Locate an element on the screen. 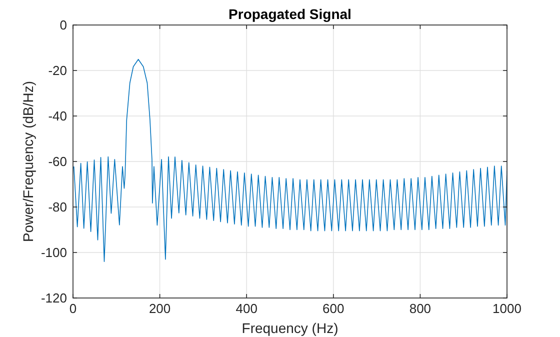  x-tick-label: 600 is located at coordinates (333, 308).